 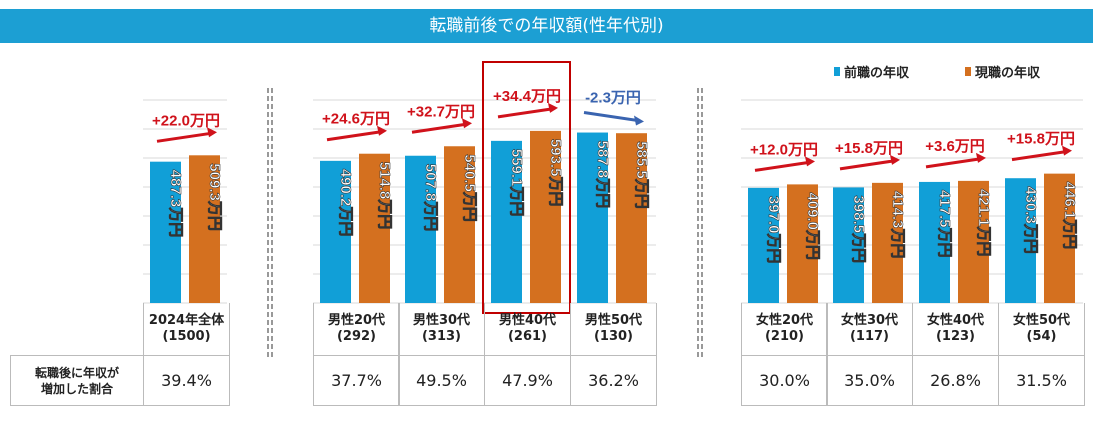 What do you see at coordinates (812, 226) in the screenshot?
I see `bar-value-label: 409.0万円` at bounding box center [812, 226].